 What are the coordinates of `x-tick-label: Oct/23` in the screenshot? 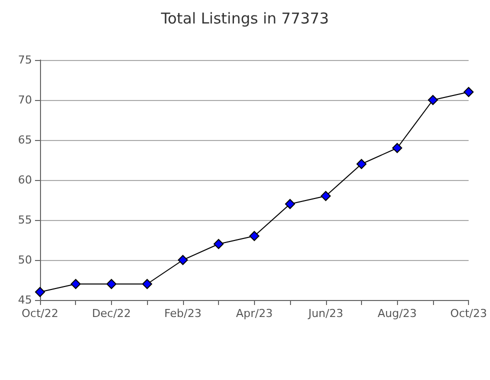 It's located at (469, 313).